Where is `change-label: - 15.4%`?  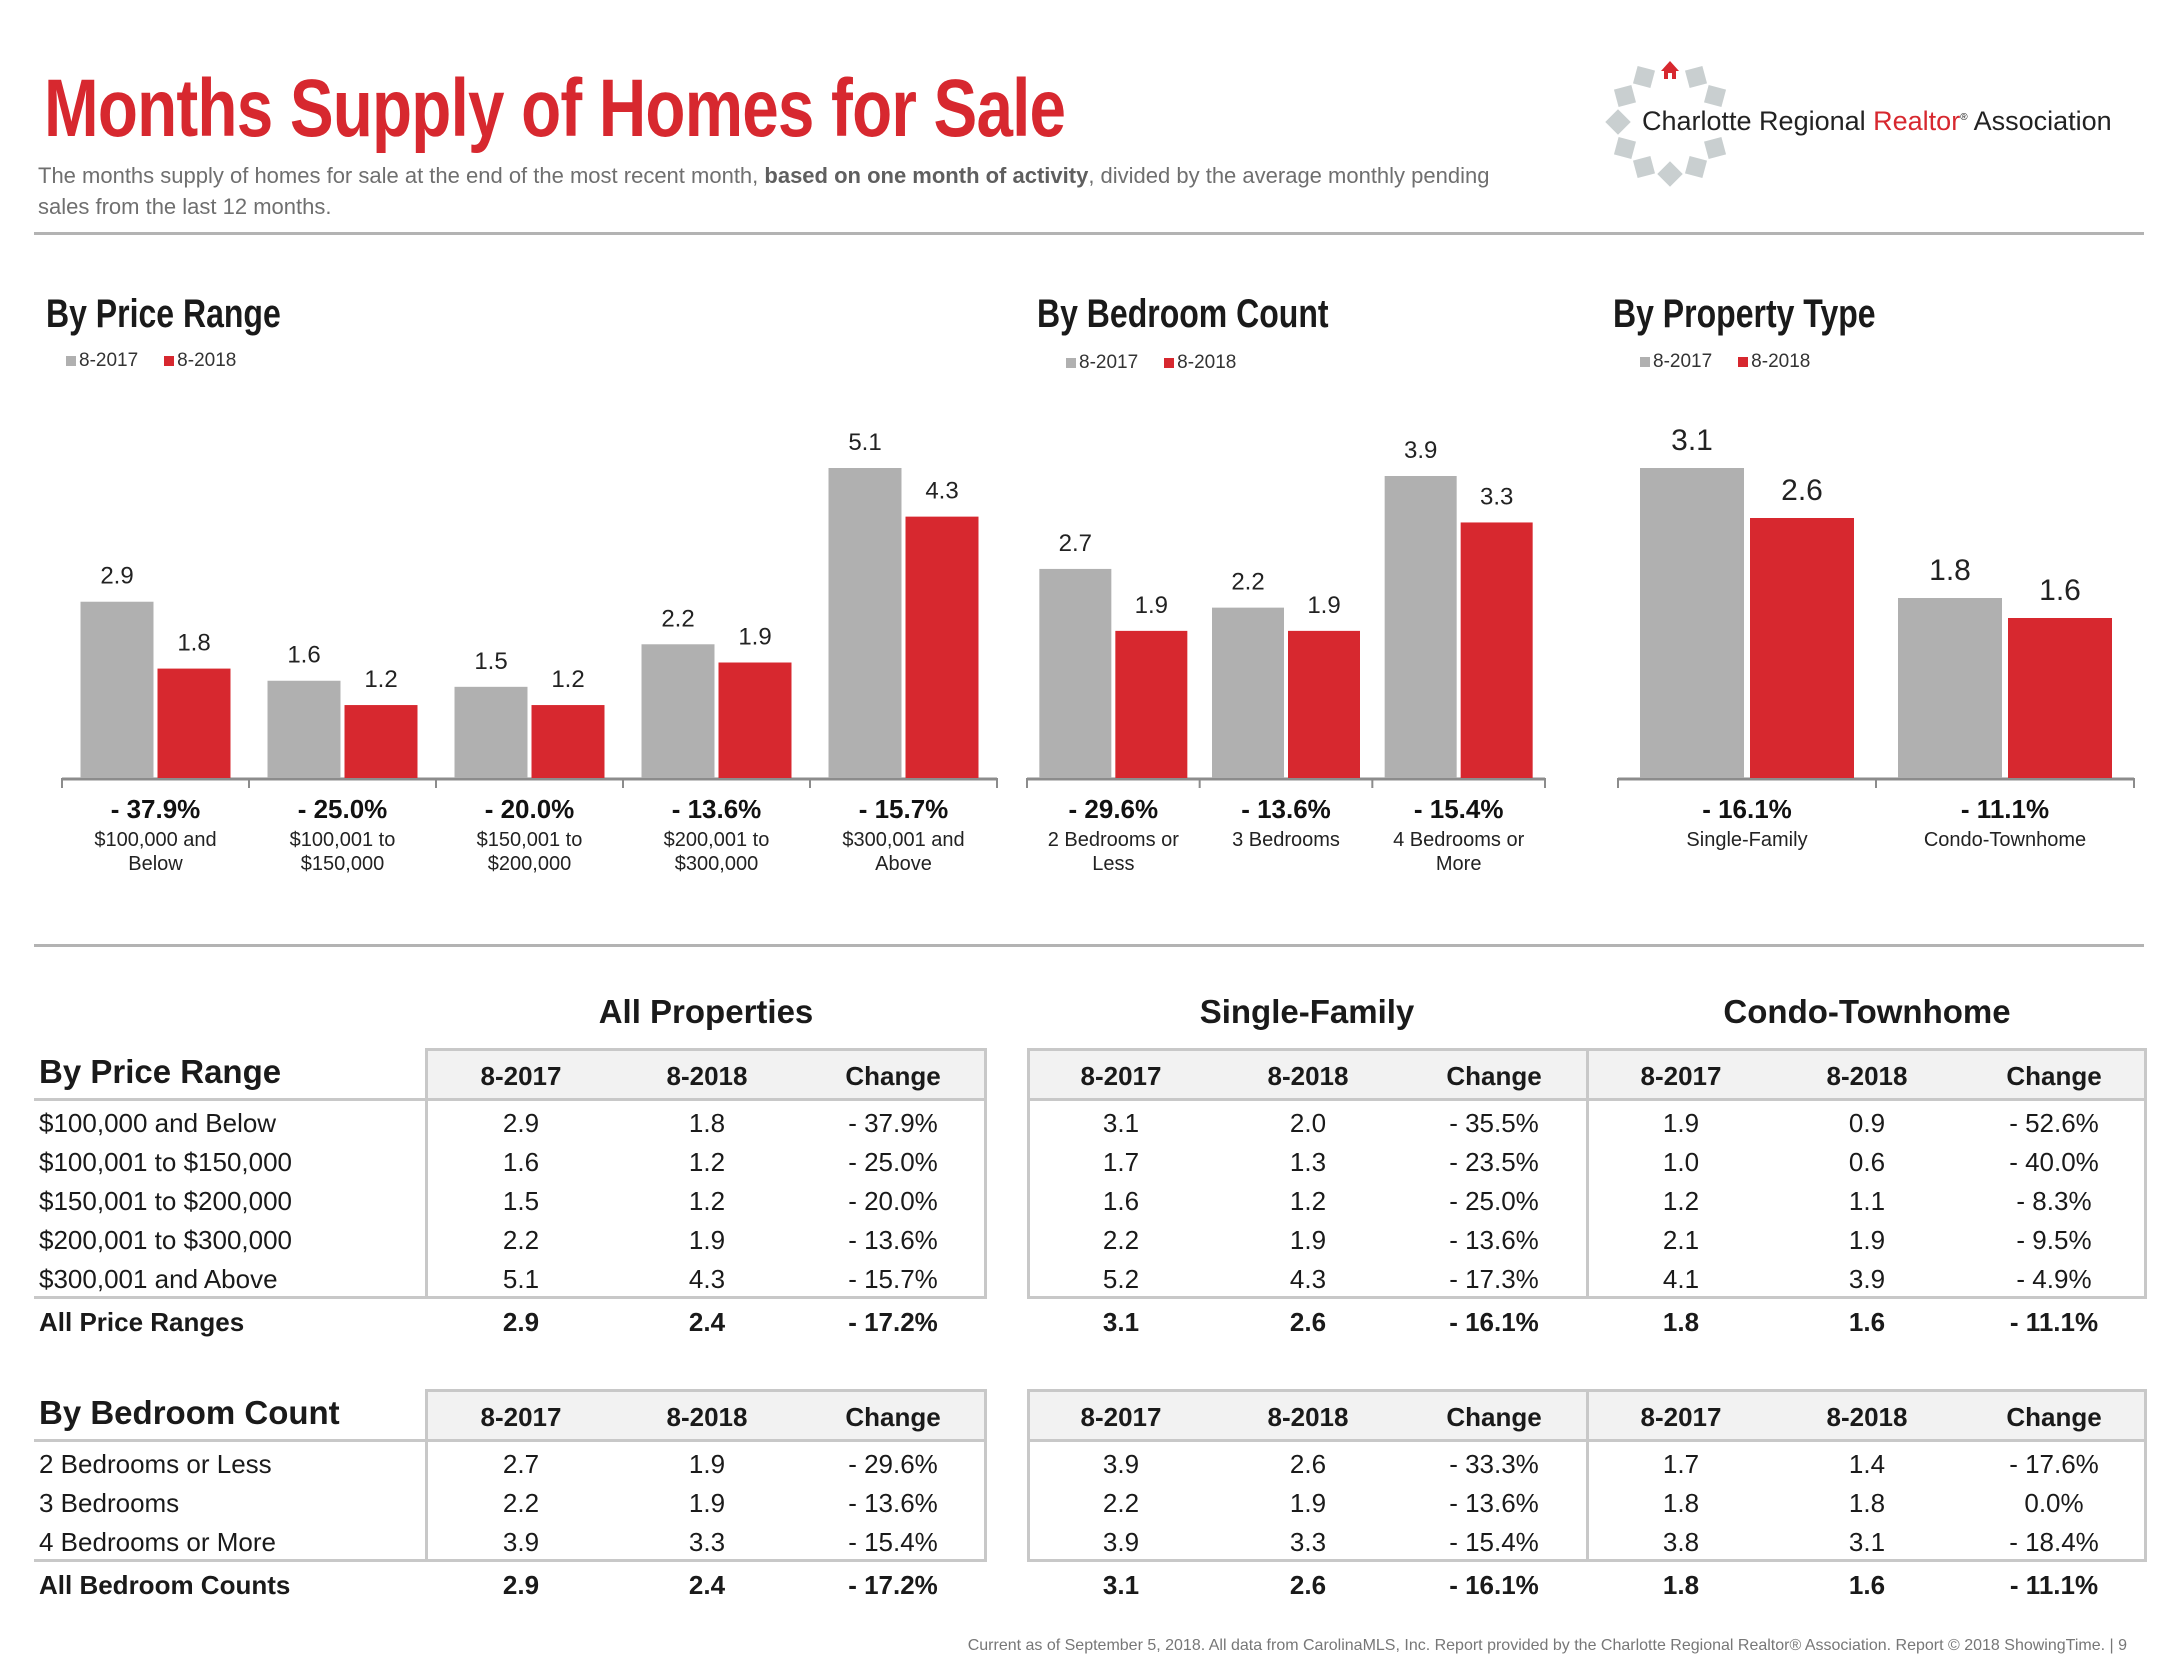 change-label: - 15.4% is located at coordinates (1459, 809).